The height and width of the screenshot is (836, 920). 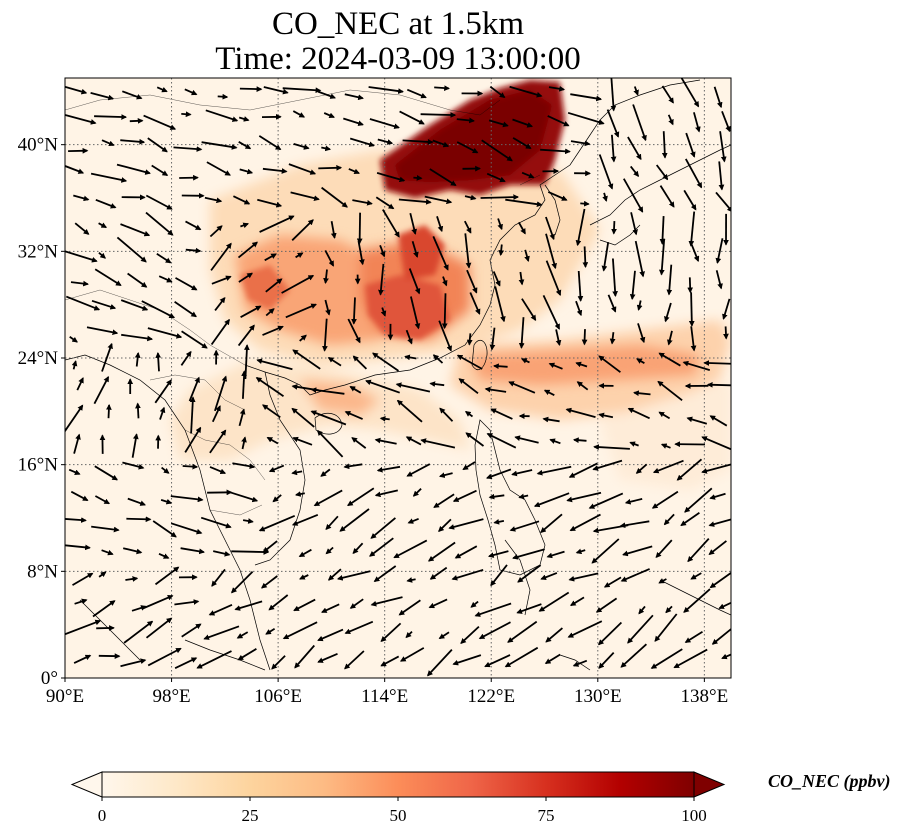 What do you see at coordinates (705, 696) in the screenshot?
I see `lon-tick-label: 138°E` at bounding box center [705, 696].